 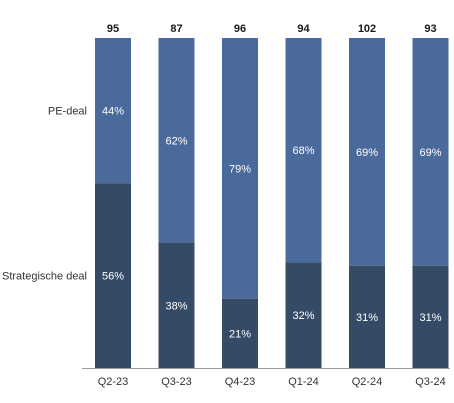 I want to click on total-label: 94, so click(x=303, y=29).